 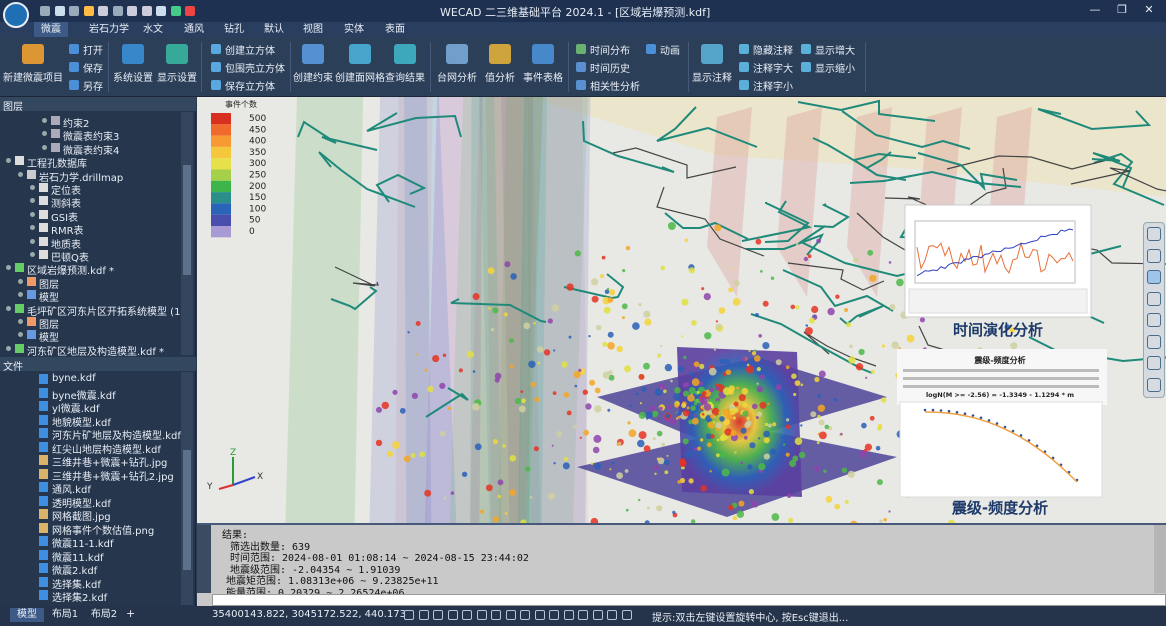 What do you see at coordinates (689, 600) in the screenshot?
I see `command-input` at bounding box center [689, 600].